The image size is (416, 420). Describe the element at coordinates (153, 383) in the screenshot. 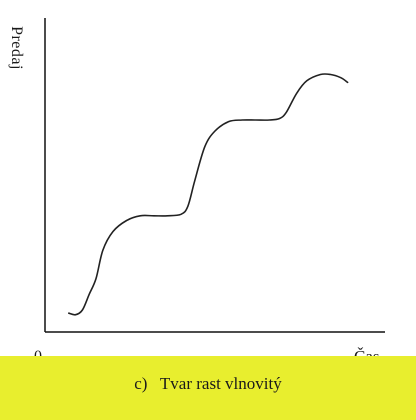

I see `caption-spacer` at that location.